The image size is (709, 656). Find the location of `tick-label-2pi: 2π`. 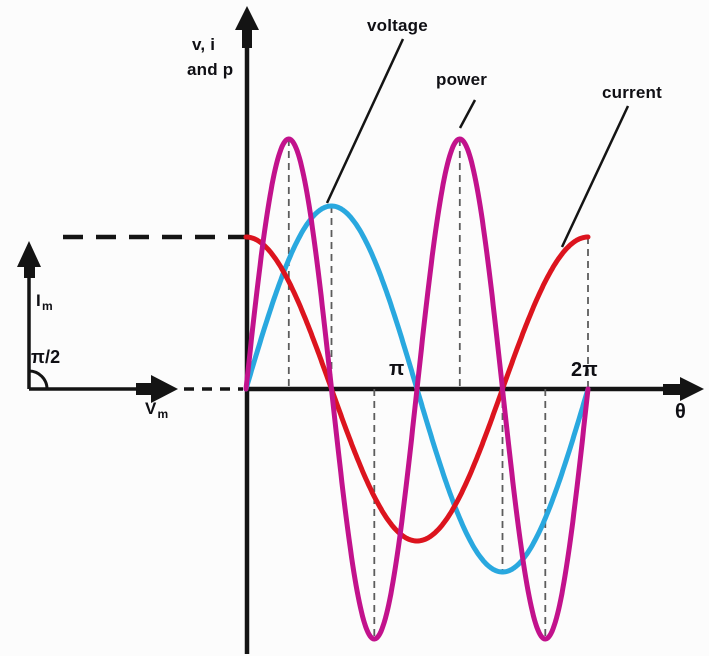

tick-label-2pi: 2π is located at coordinates (584, 370).